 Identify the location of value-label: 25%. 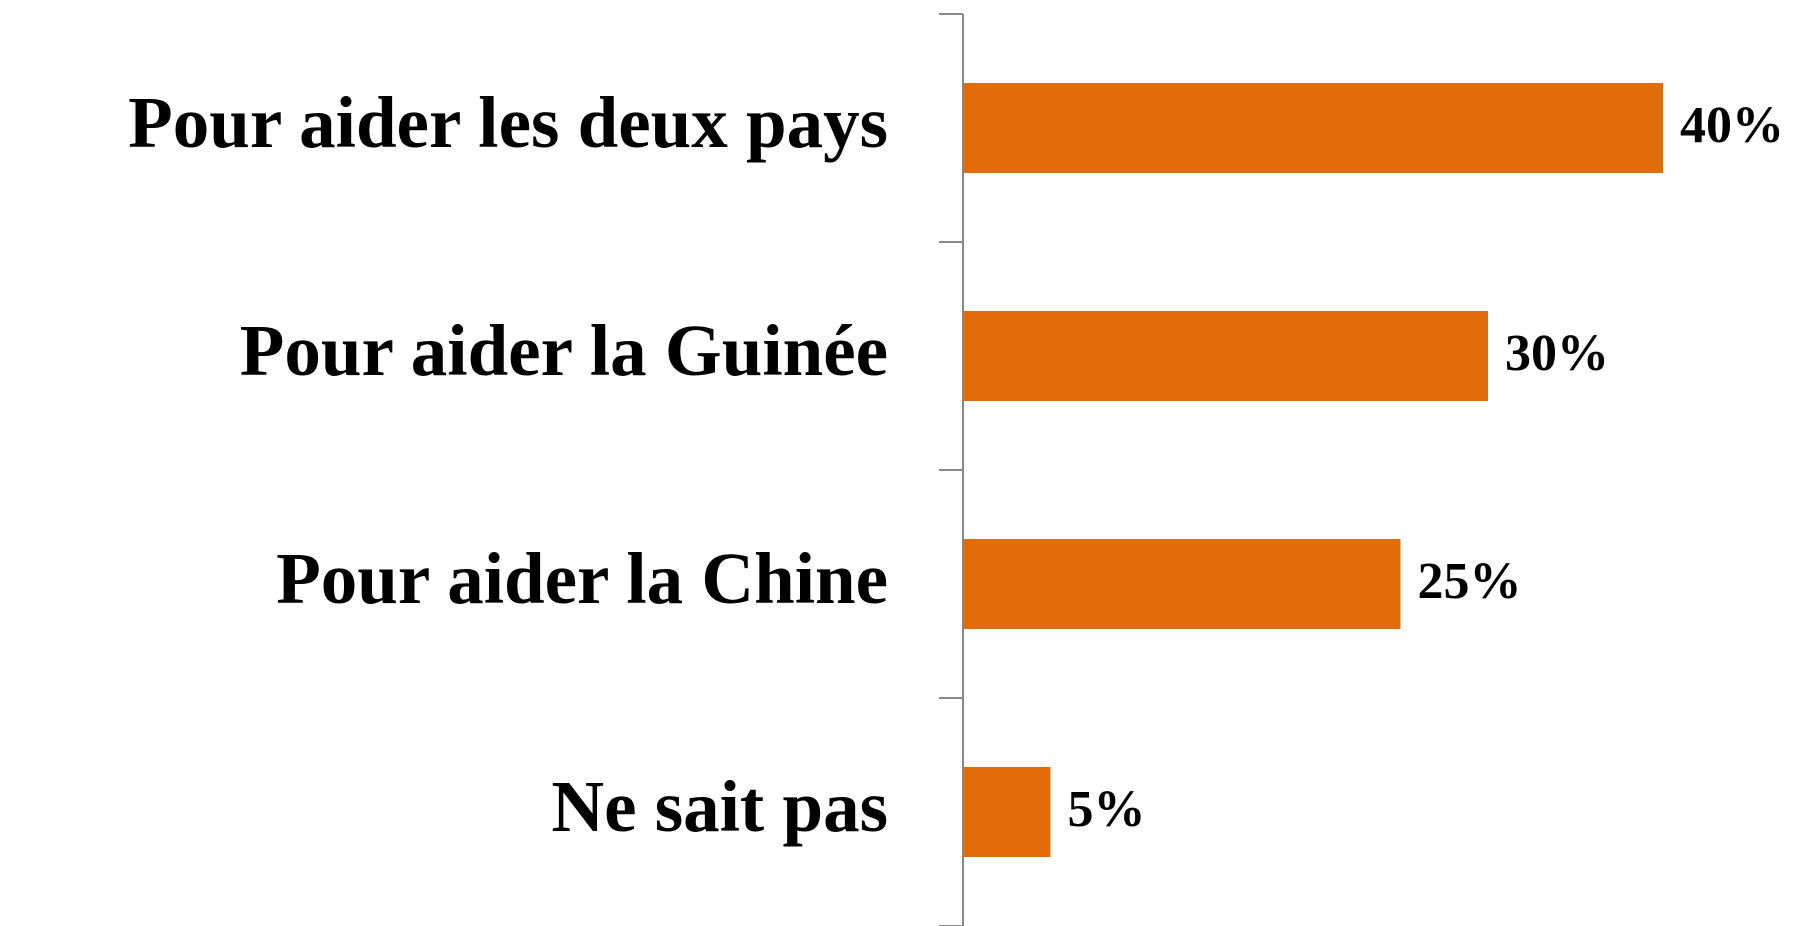
(1470, 581).